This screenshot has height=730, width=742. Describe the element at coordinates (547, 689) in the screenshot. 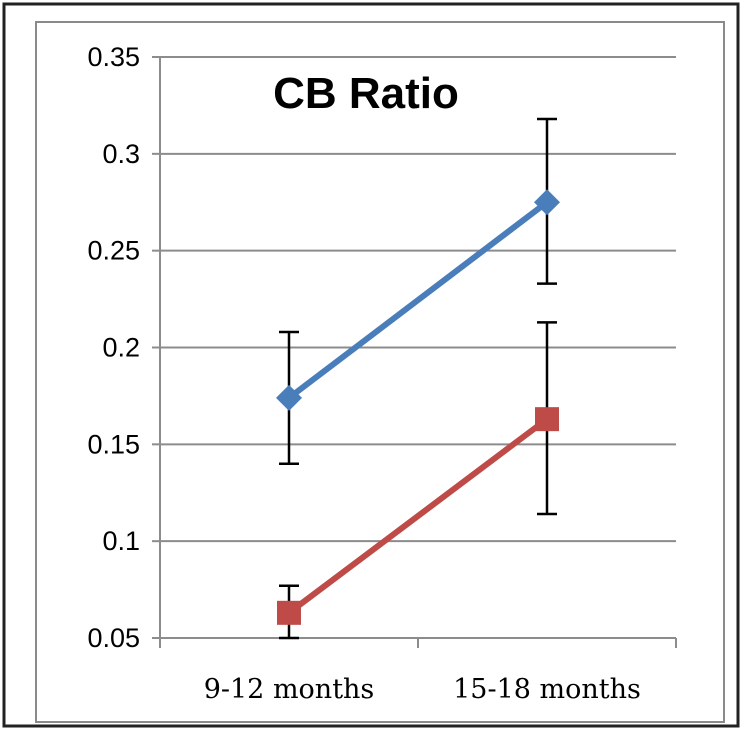

I see `x-category-label: 15-18 months` at that location.